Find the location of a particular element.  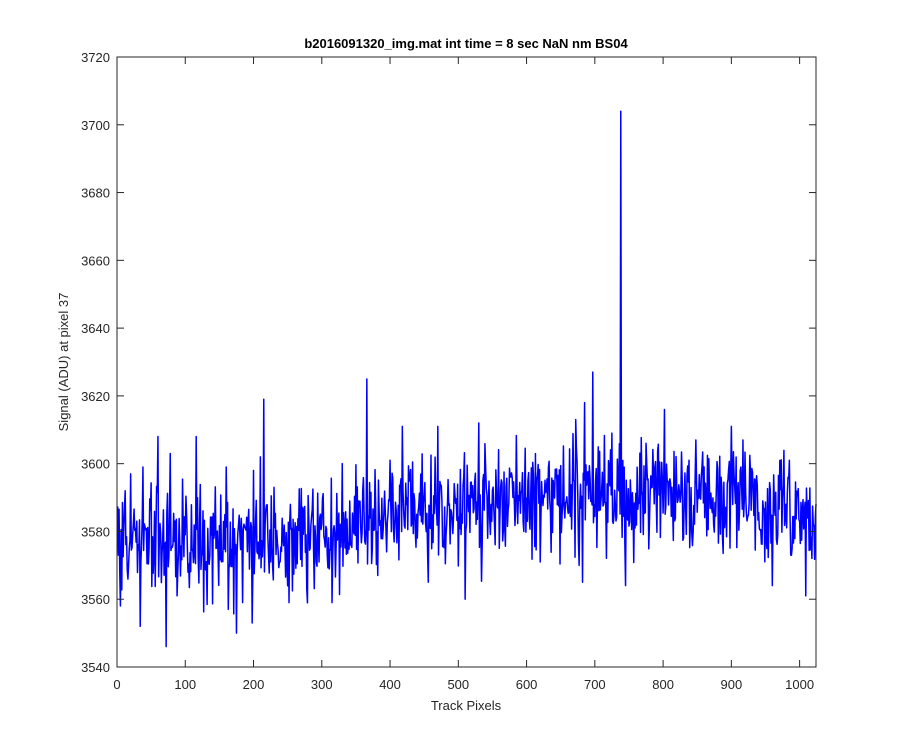

y-tick-label: 3660 is located at coordinates (95, 260).